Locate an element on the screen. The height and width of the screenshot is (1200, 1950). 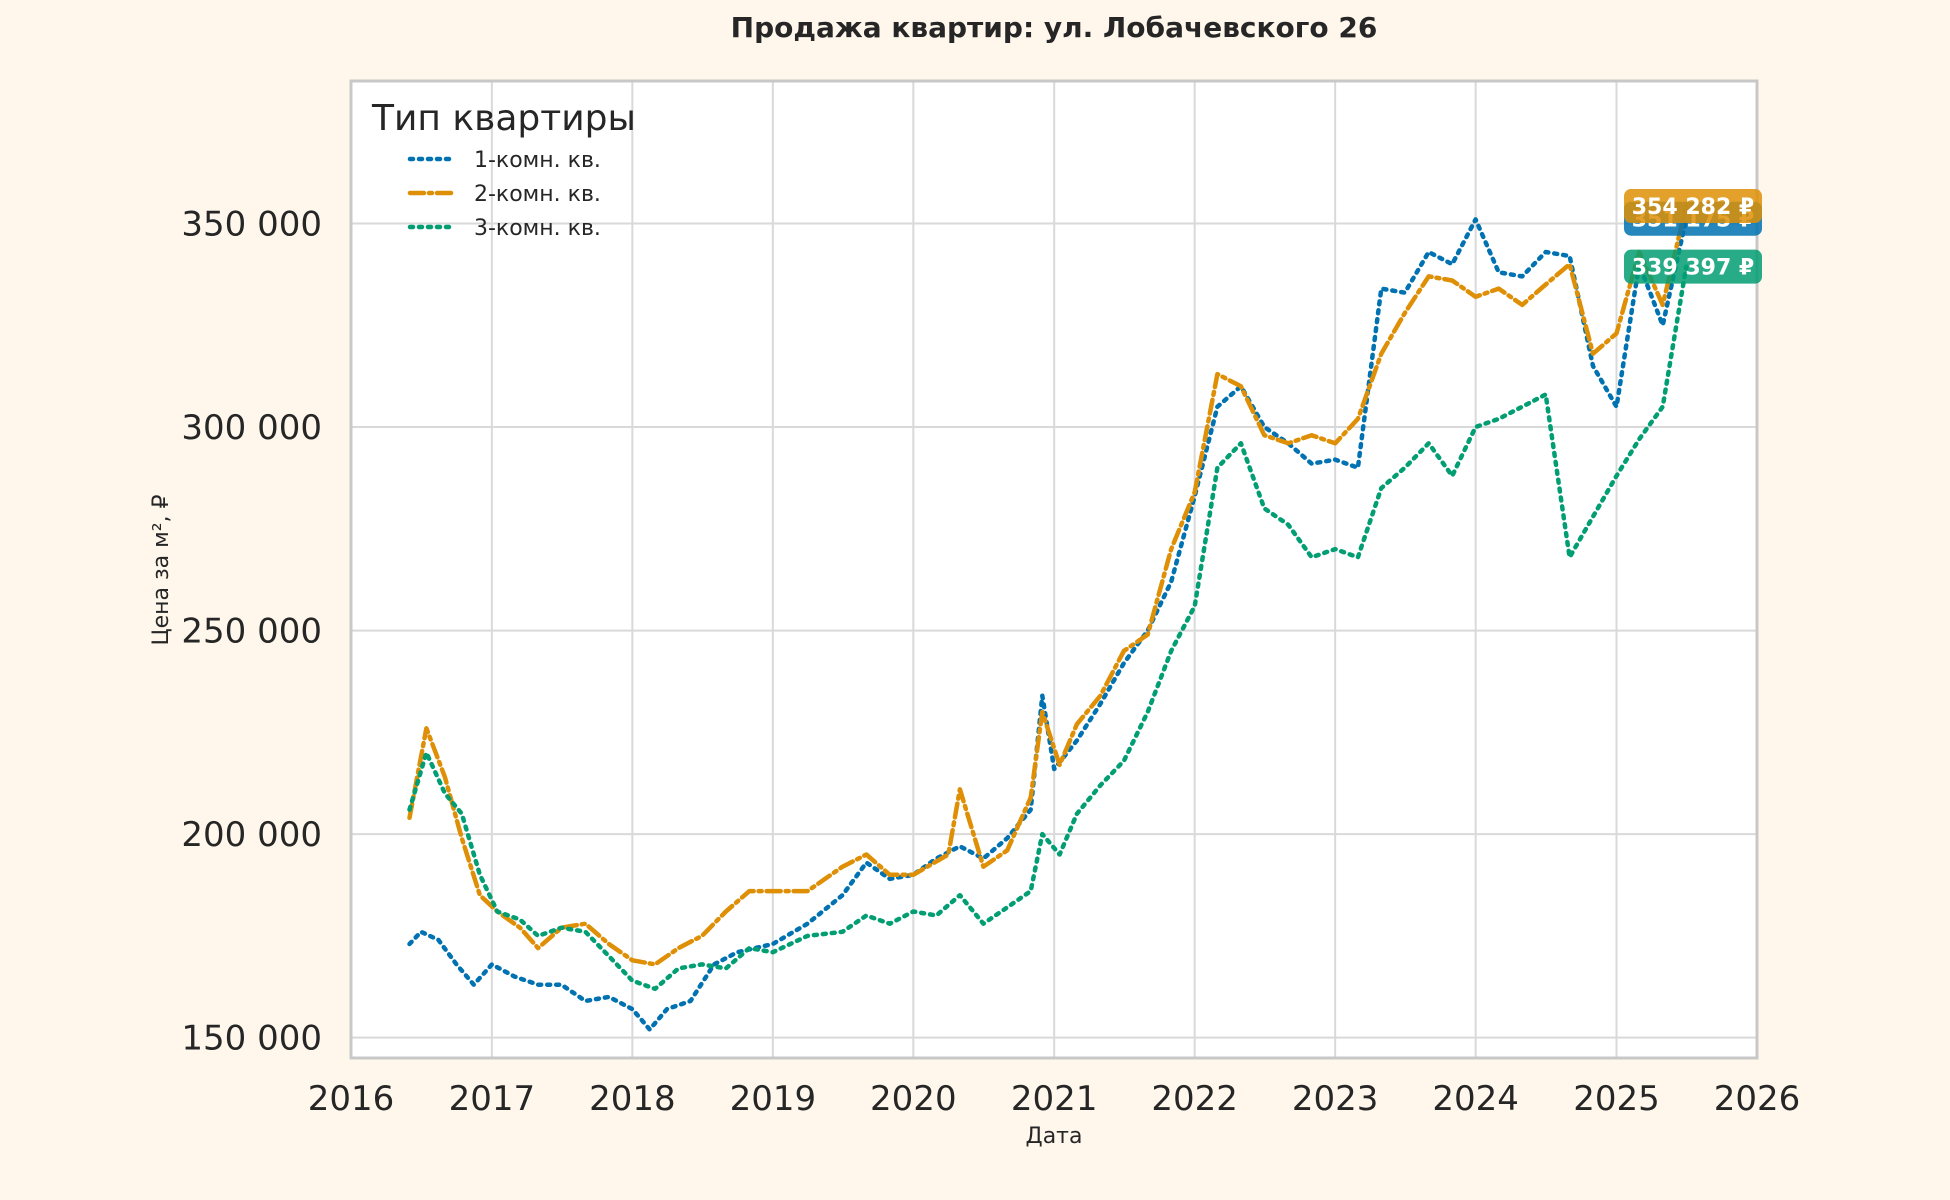
x-tick-label: 2021 is located at coordinates (1054, 1099).